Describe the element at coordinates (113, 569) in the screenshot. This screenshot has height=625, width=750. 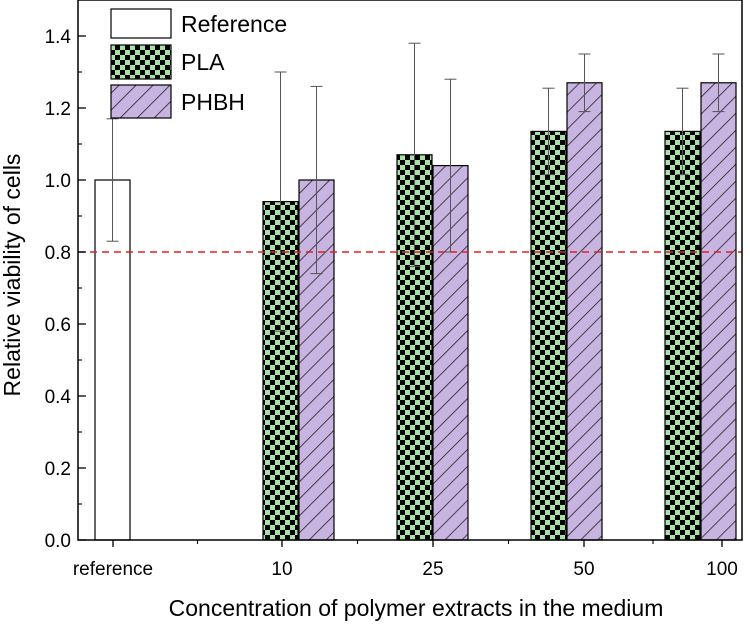
I see `x-tick-label: reference` at that location.